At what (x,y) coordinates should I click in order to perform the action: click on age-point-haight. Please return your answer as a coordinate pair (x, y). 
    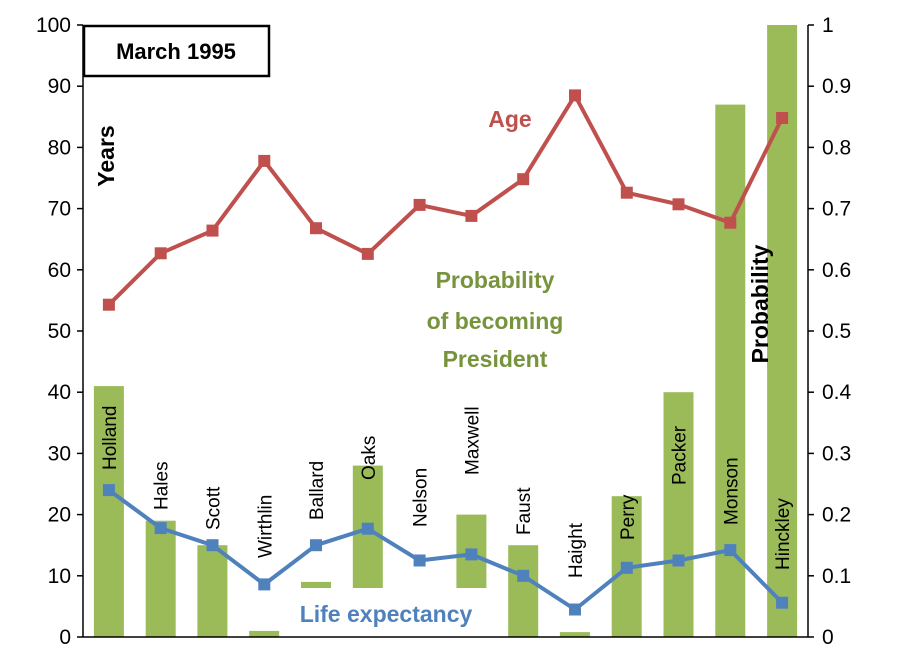
    Looking at the image, I should click on (575, 95).